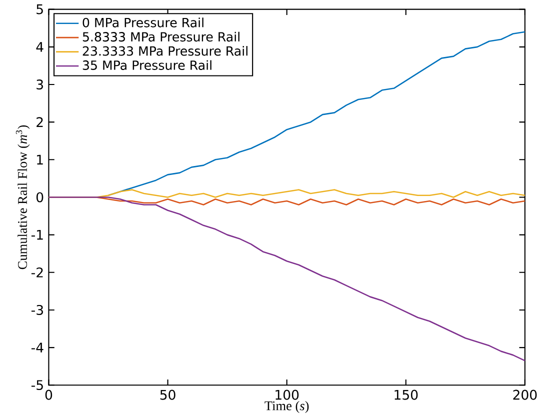 The width and height of the screenshot is (542, 417). I want to click on x-tick-label: 0, so click(48, 395).